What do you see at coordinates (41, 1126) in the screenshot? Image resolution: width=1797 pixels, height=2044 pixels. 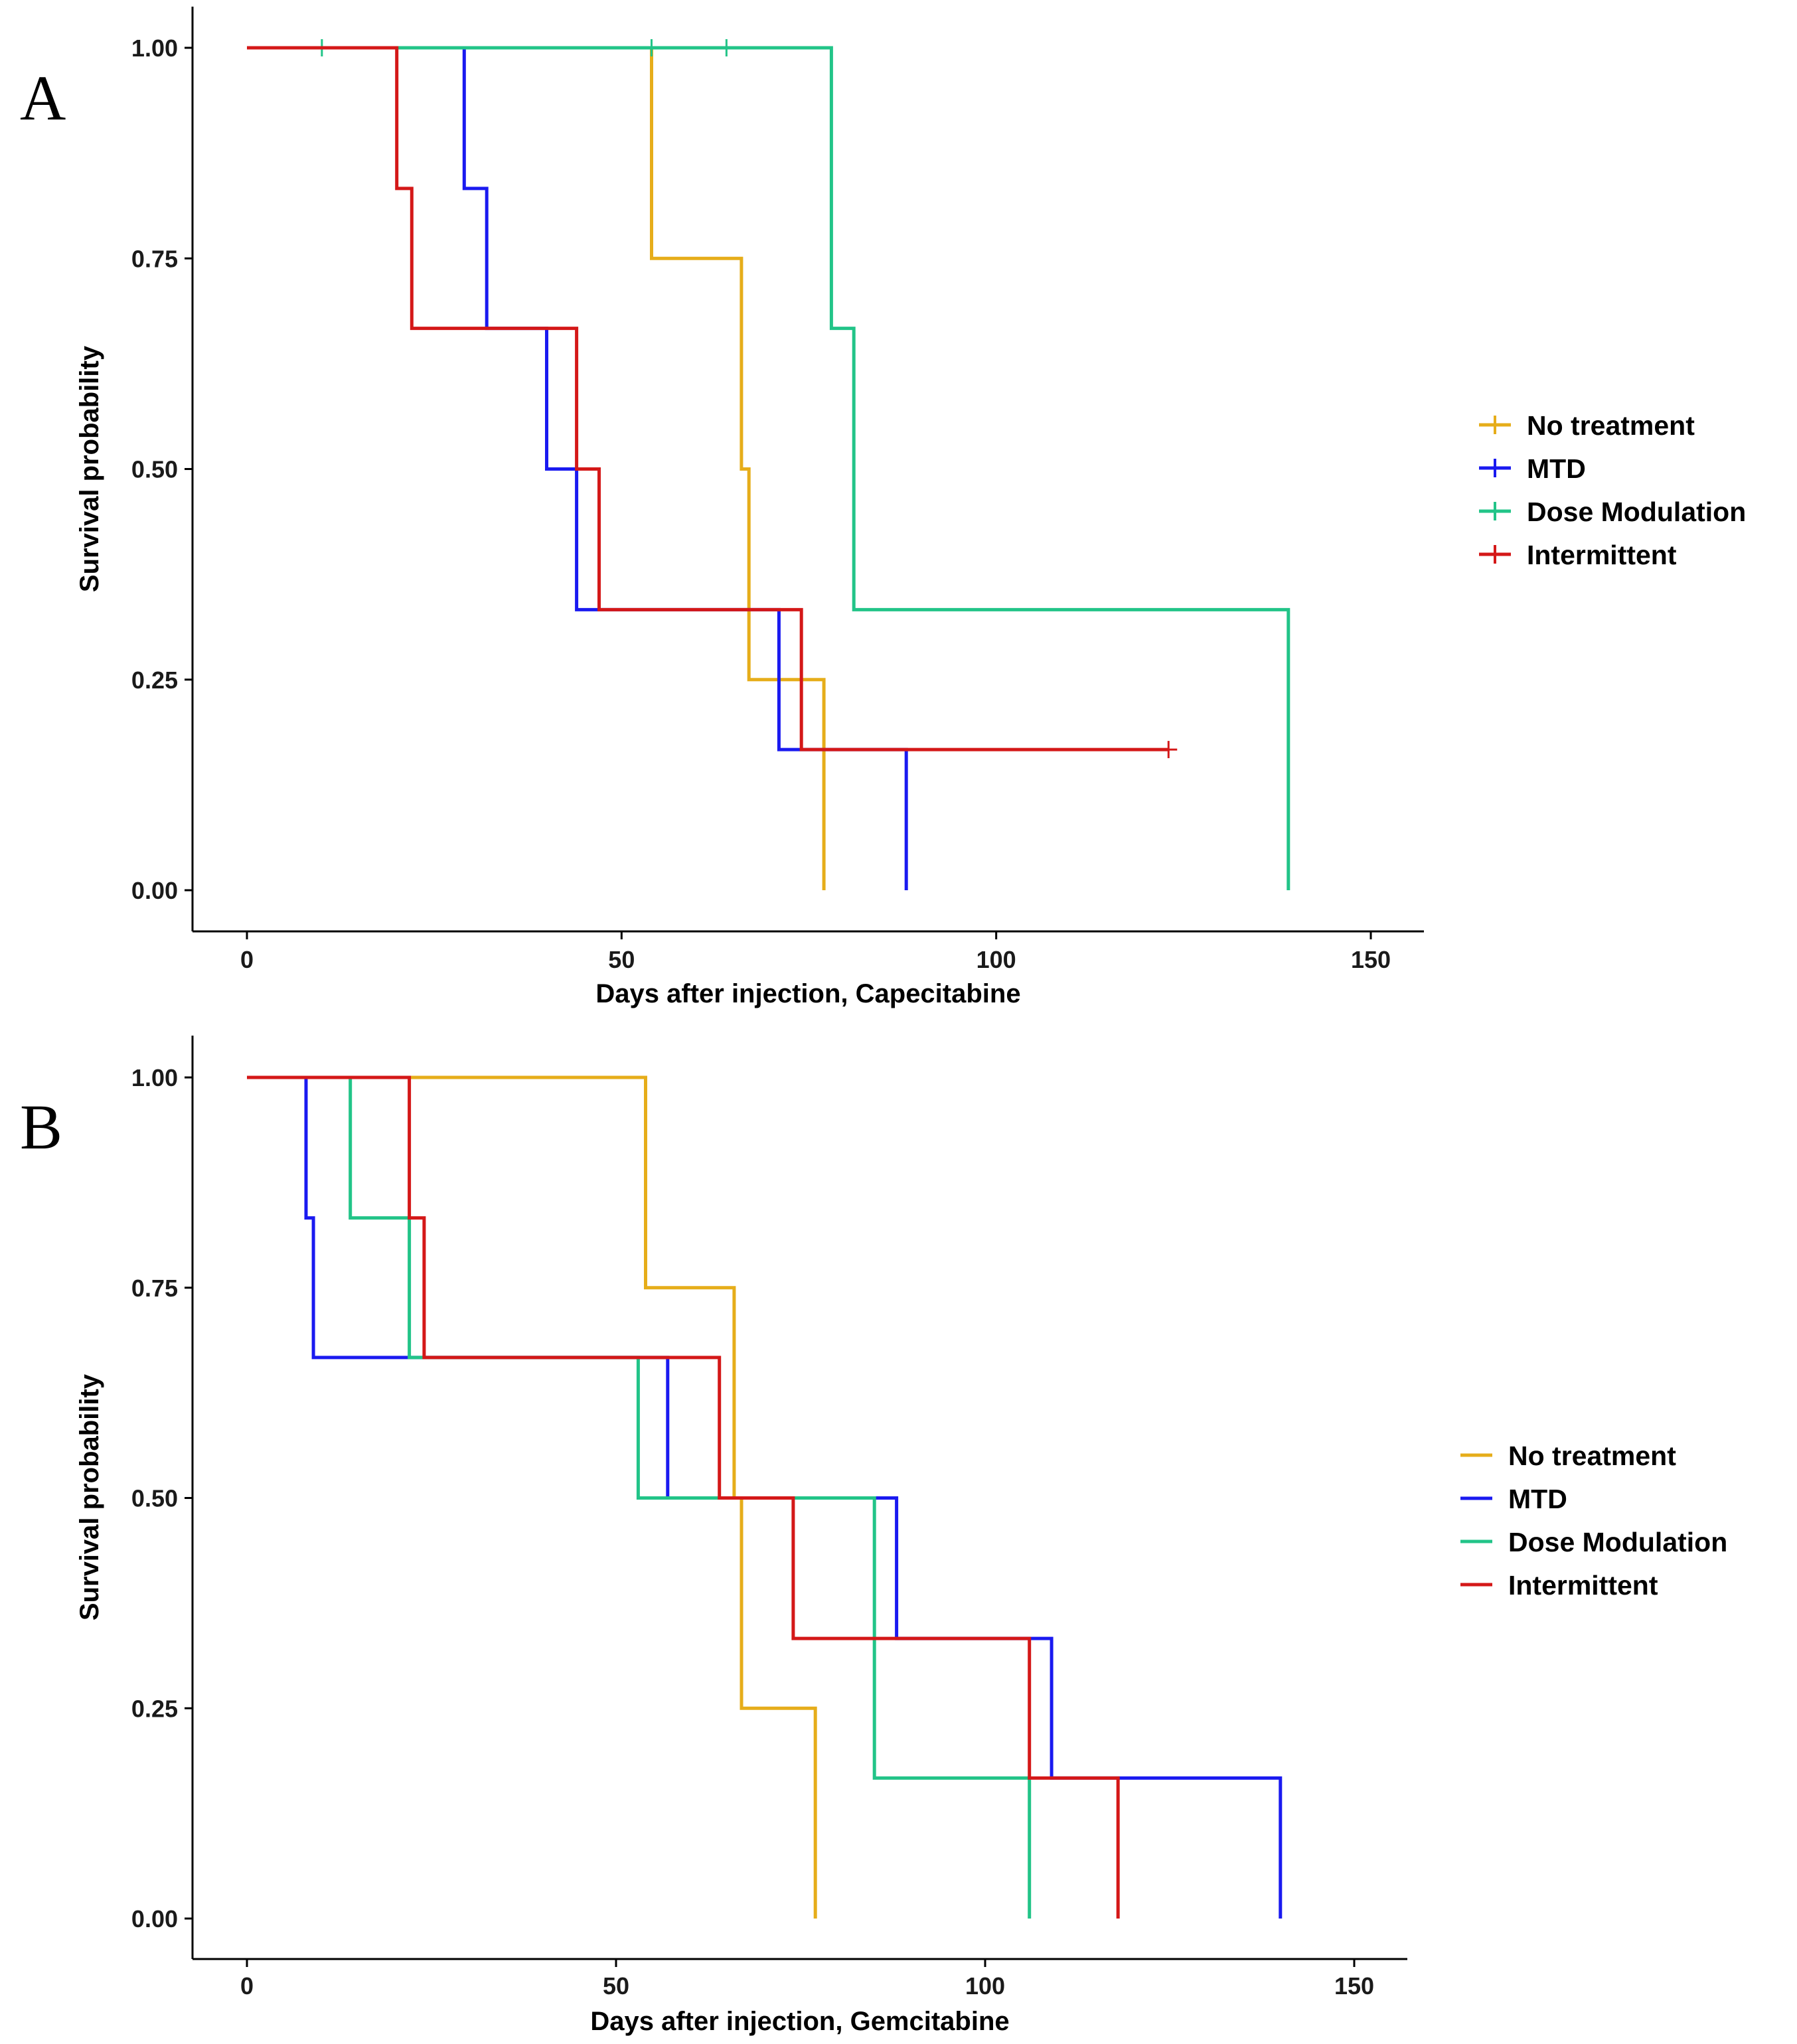 I see `panel-label-b: B` at bounding box center [41, 1126].